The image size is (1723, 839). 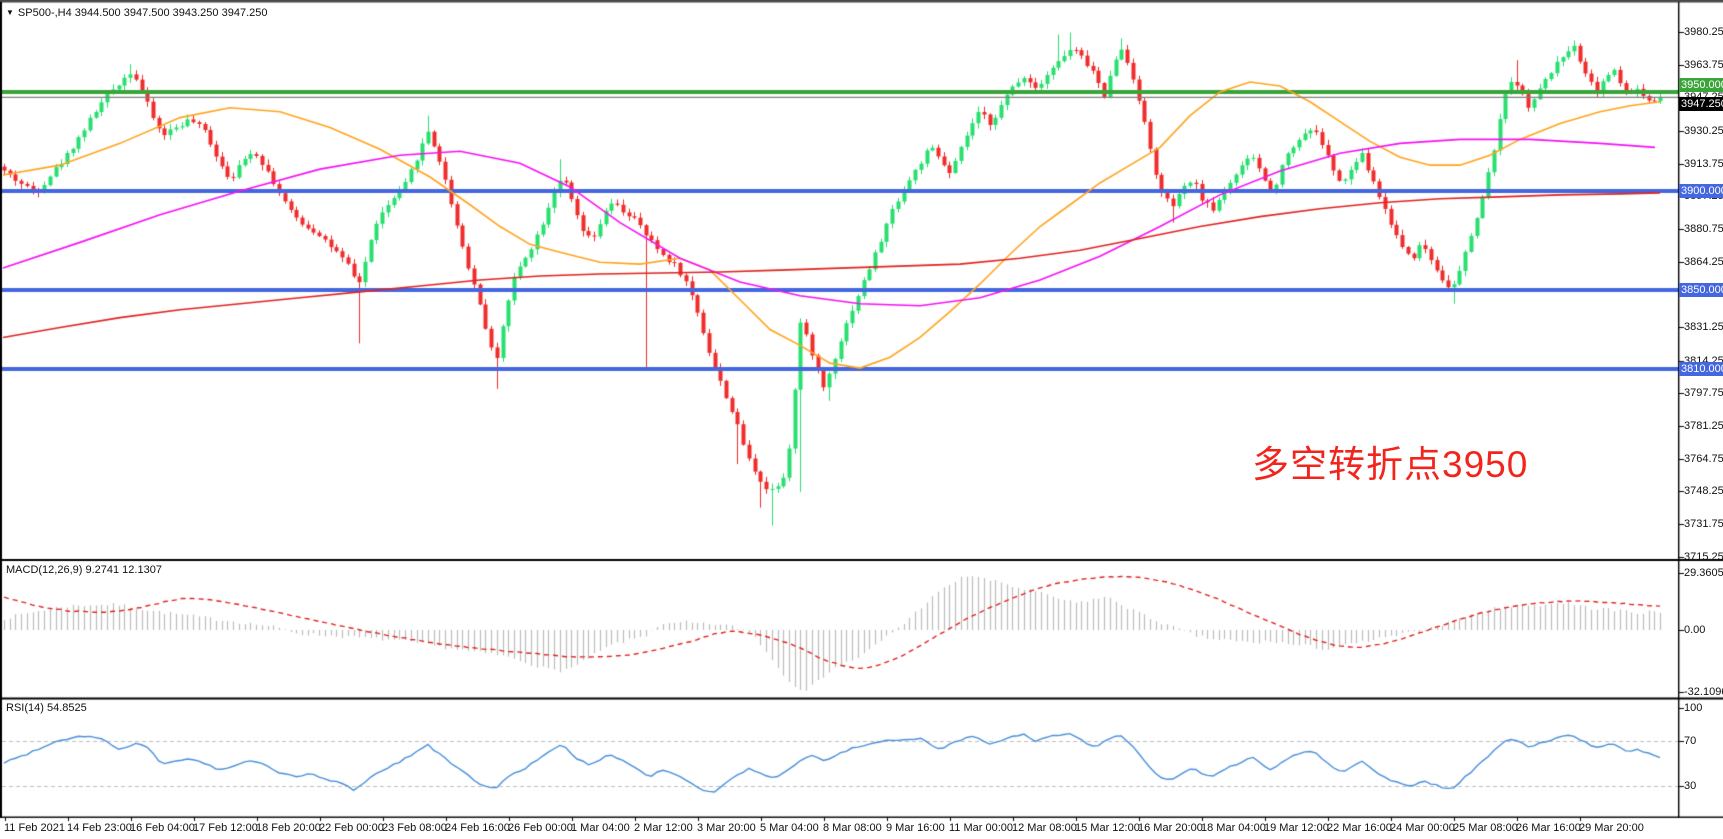 What do you see at coordinates (1703, 556) in the screenshot?
I see `price-tick-label: 3715.250` at bounding box center [1703, 556].